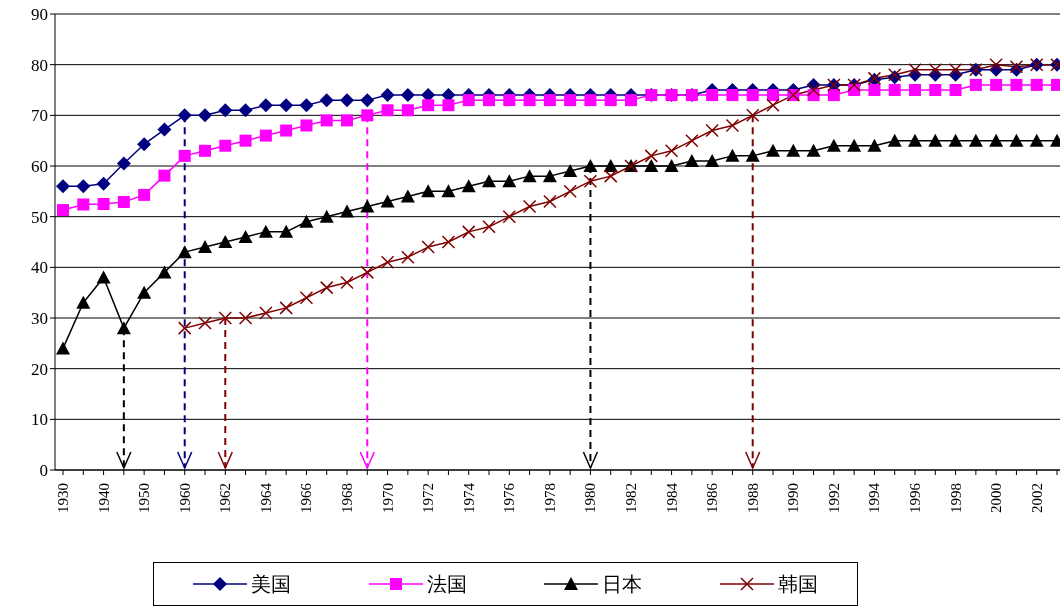 The width and height of the screenshot is (1060, 606). What do you see at coordinates (833, 498) in the screenshot?
I see `x-tick-label: 1992` at bounding box center [833, 498].